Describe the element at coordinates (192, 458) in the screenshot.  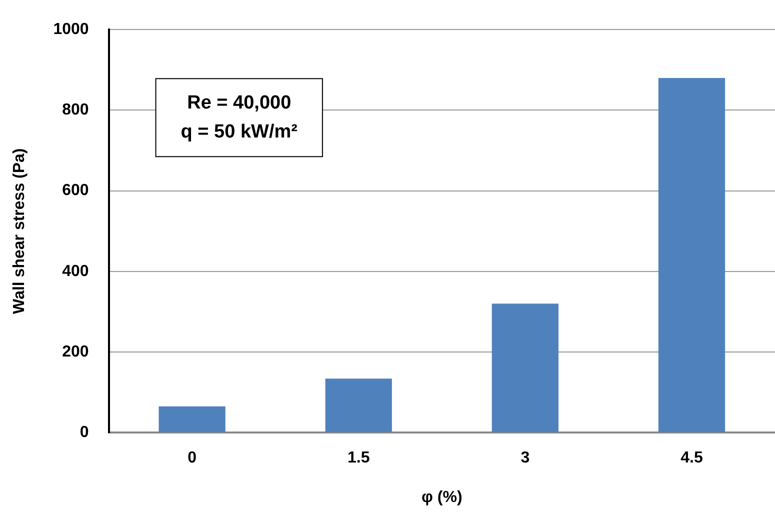
I see `x-tick-label: 0` at that location.